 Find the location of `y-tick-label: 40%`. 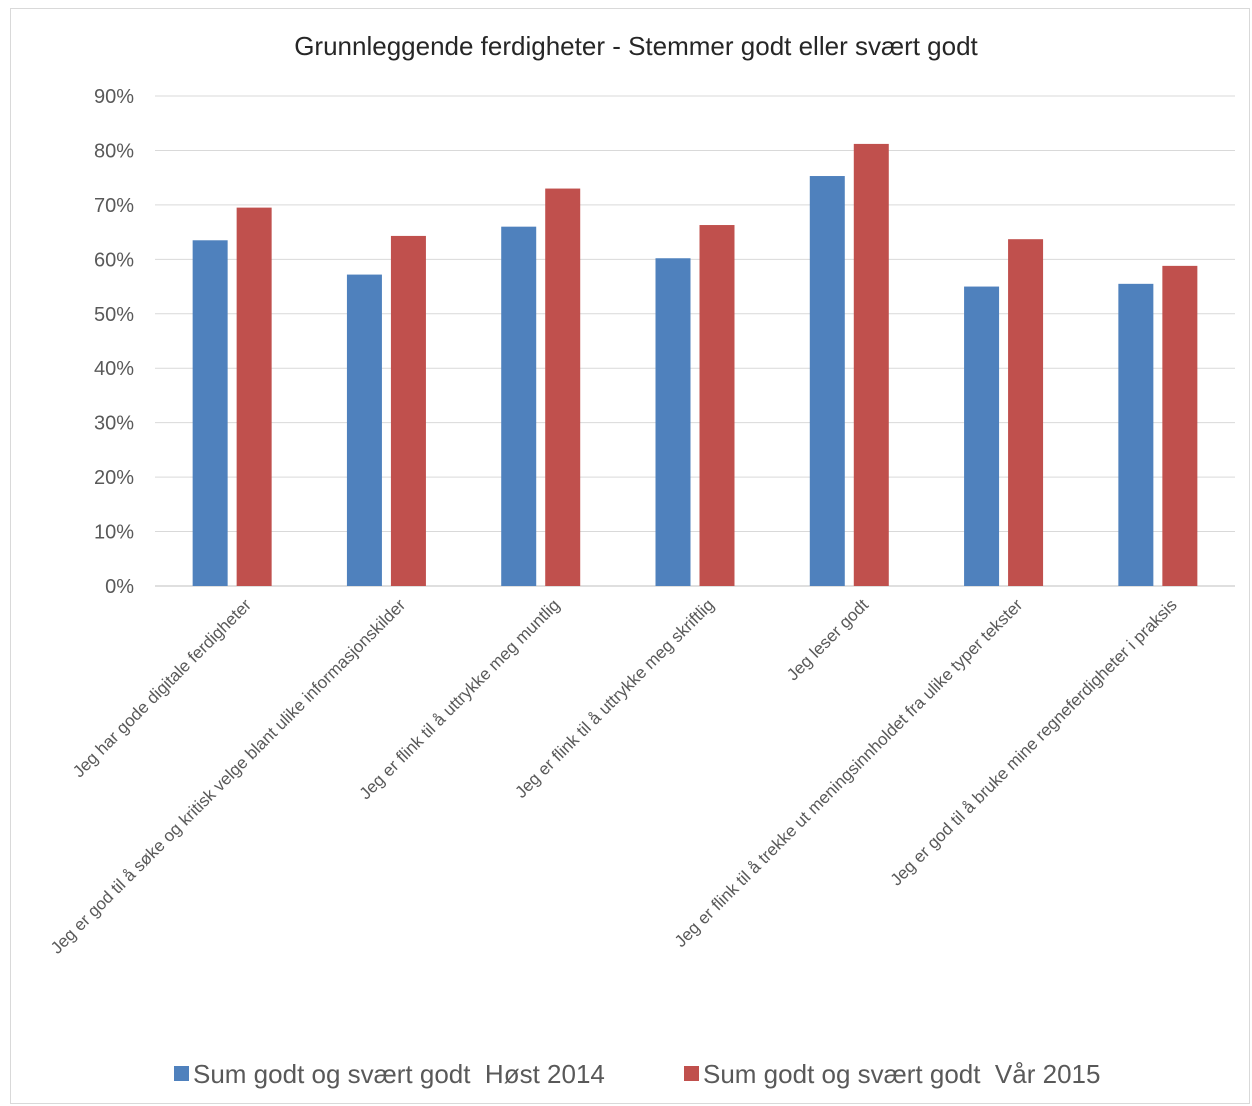

y-tick-label: 40% is located at coordinates (114, 369).